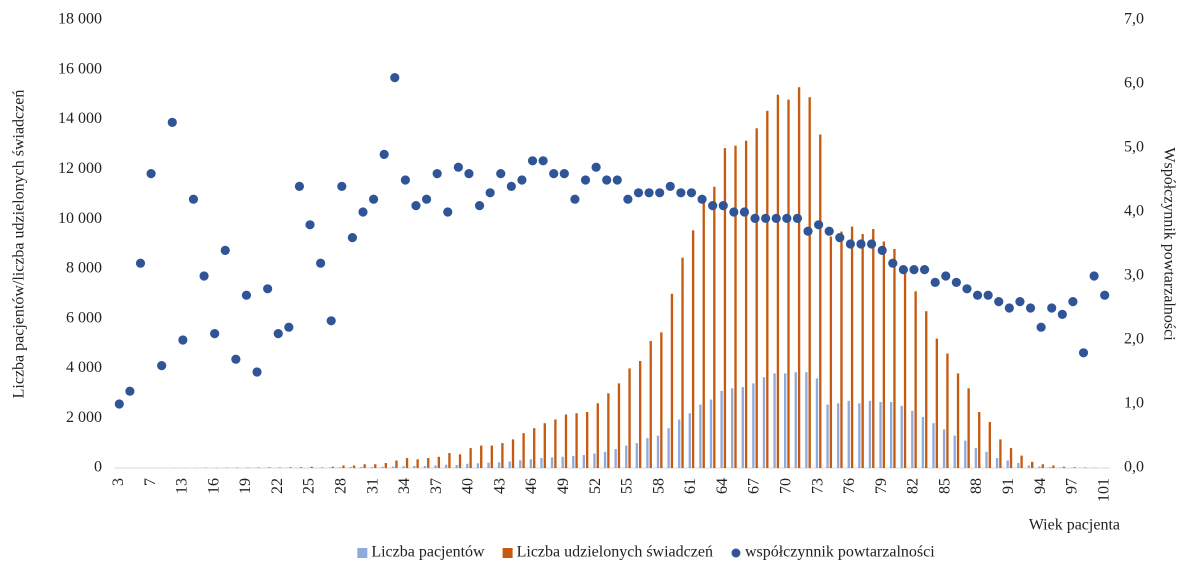  I want to click on x-tick-label: 25, so click(309, 486).